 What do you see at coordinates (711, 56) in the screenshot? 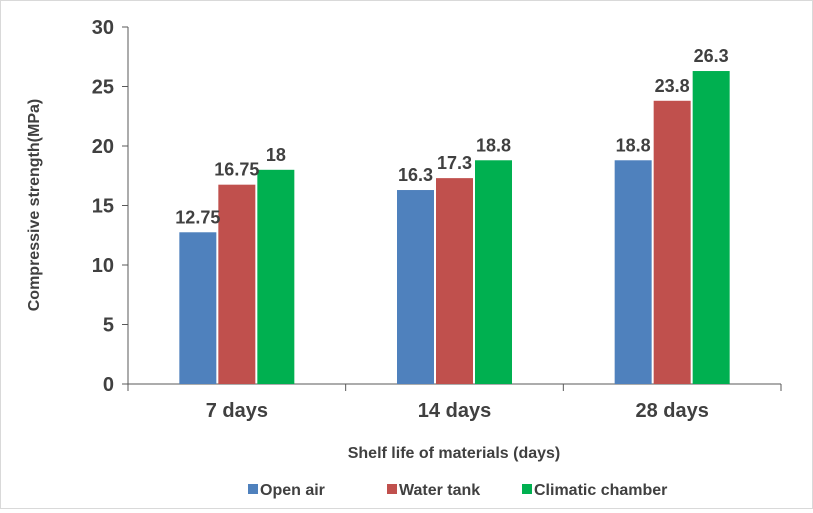
I see `data-label: 26.3` at bounding box center [711, 56].